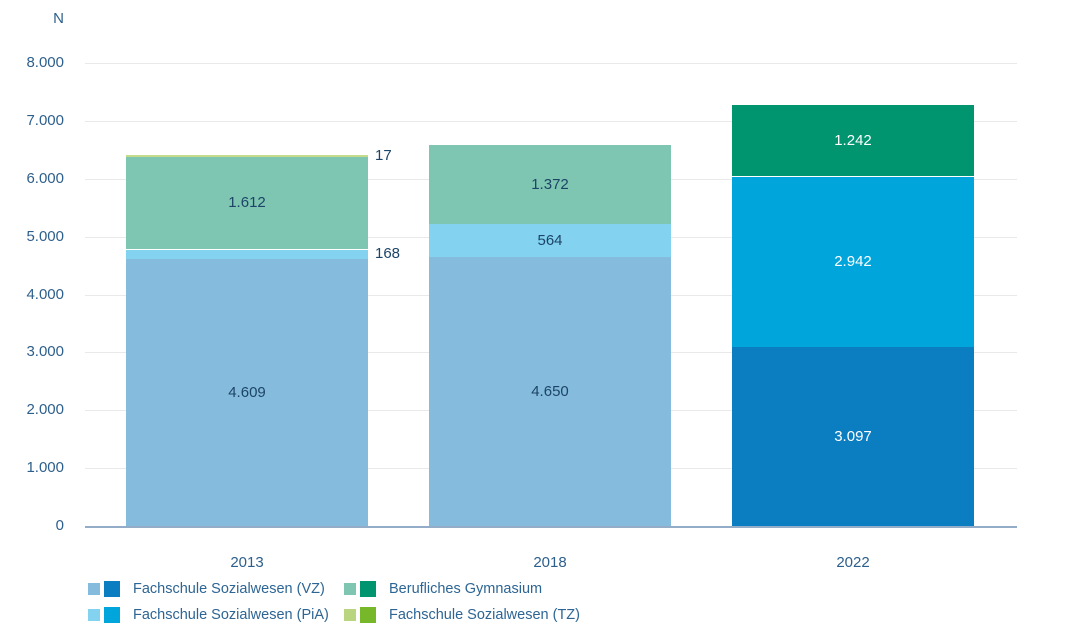  I want to click on bar-value-label: 4.650, so click(550, 391).